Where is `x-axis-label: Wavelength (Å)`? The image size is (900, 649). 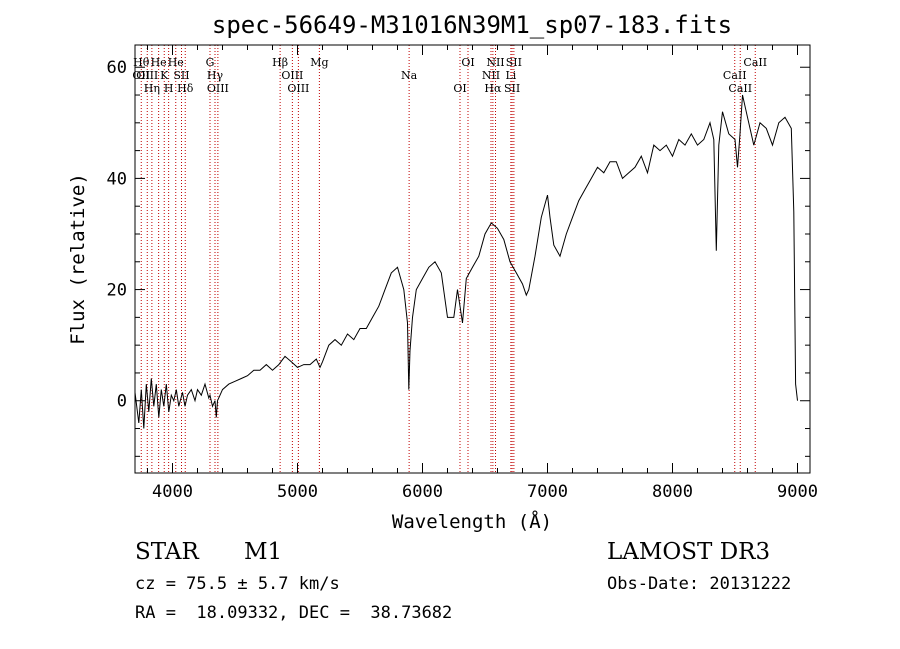 x-axis-label: Wavelength (Å) is located at coordinates (472, 521).